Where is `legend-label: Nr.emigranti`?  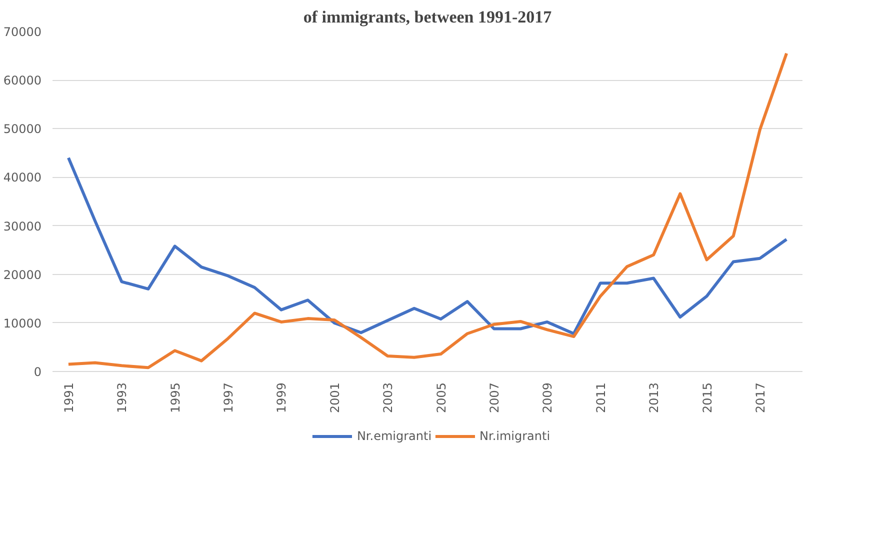
legend-label: Nr.emigranti is located at coordinates (394, 436).